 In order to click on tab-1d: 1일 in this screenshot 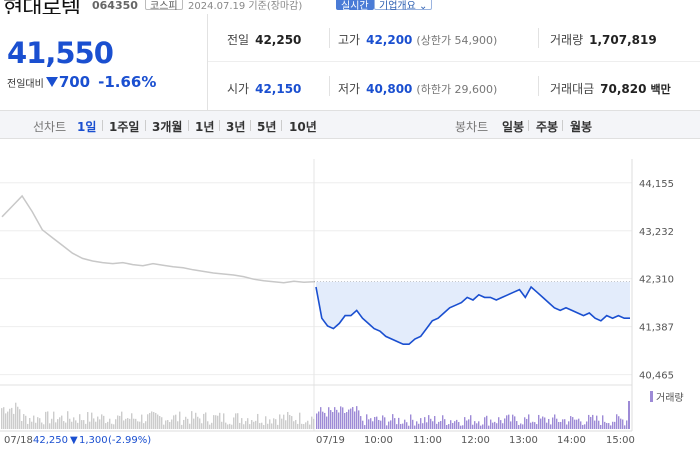, I will do `click(87, 127)`.